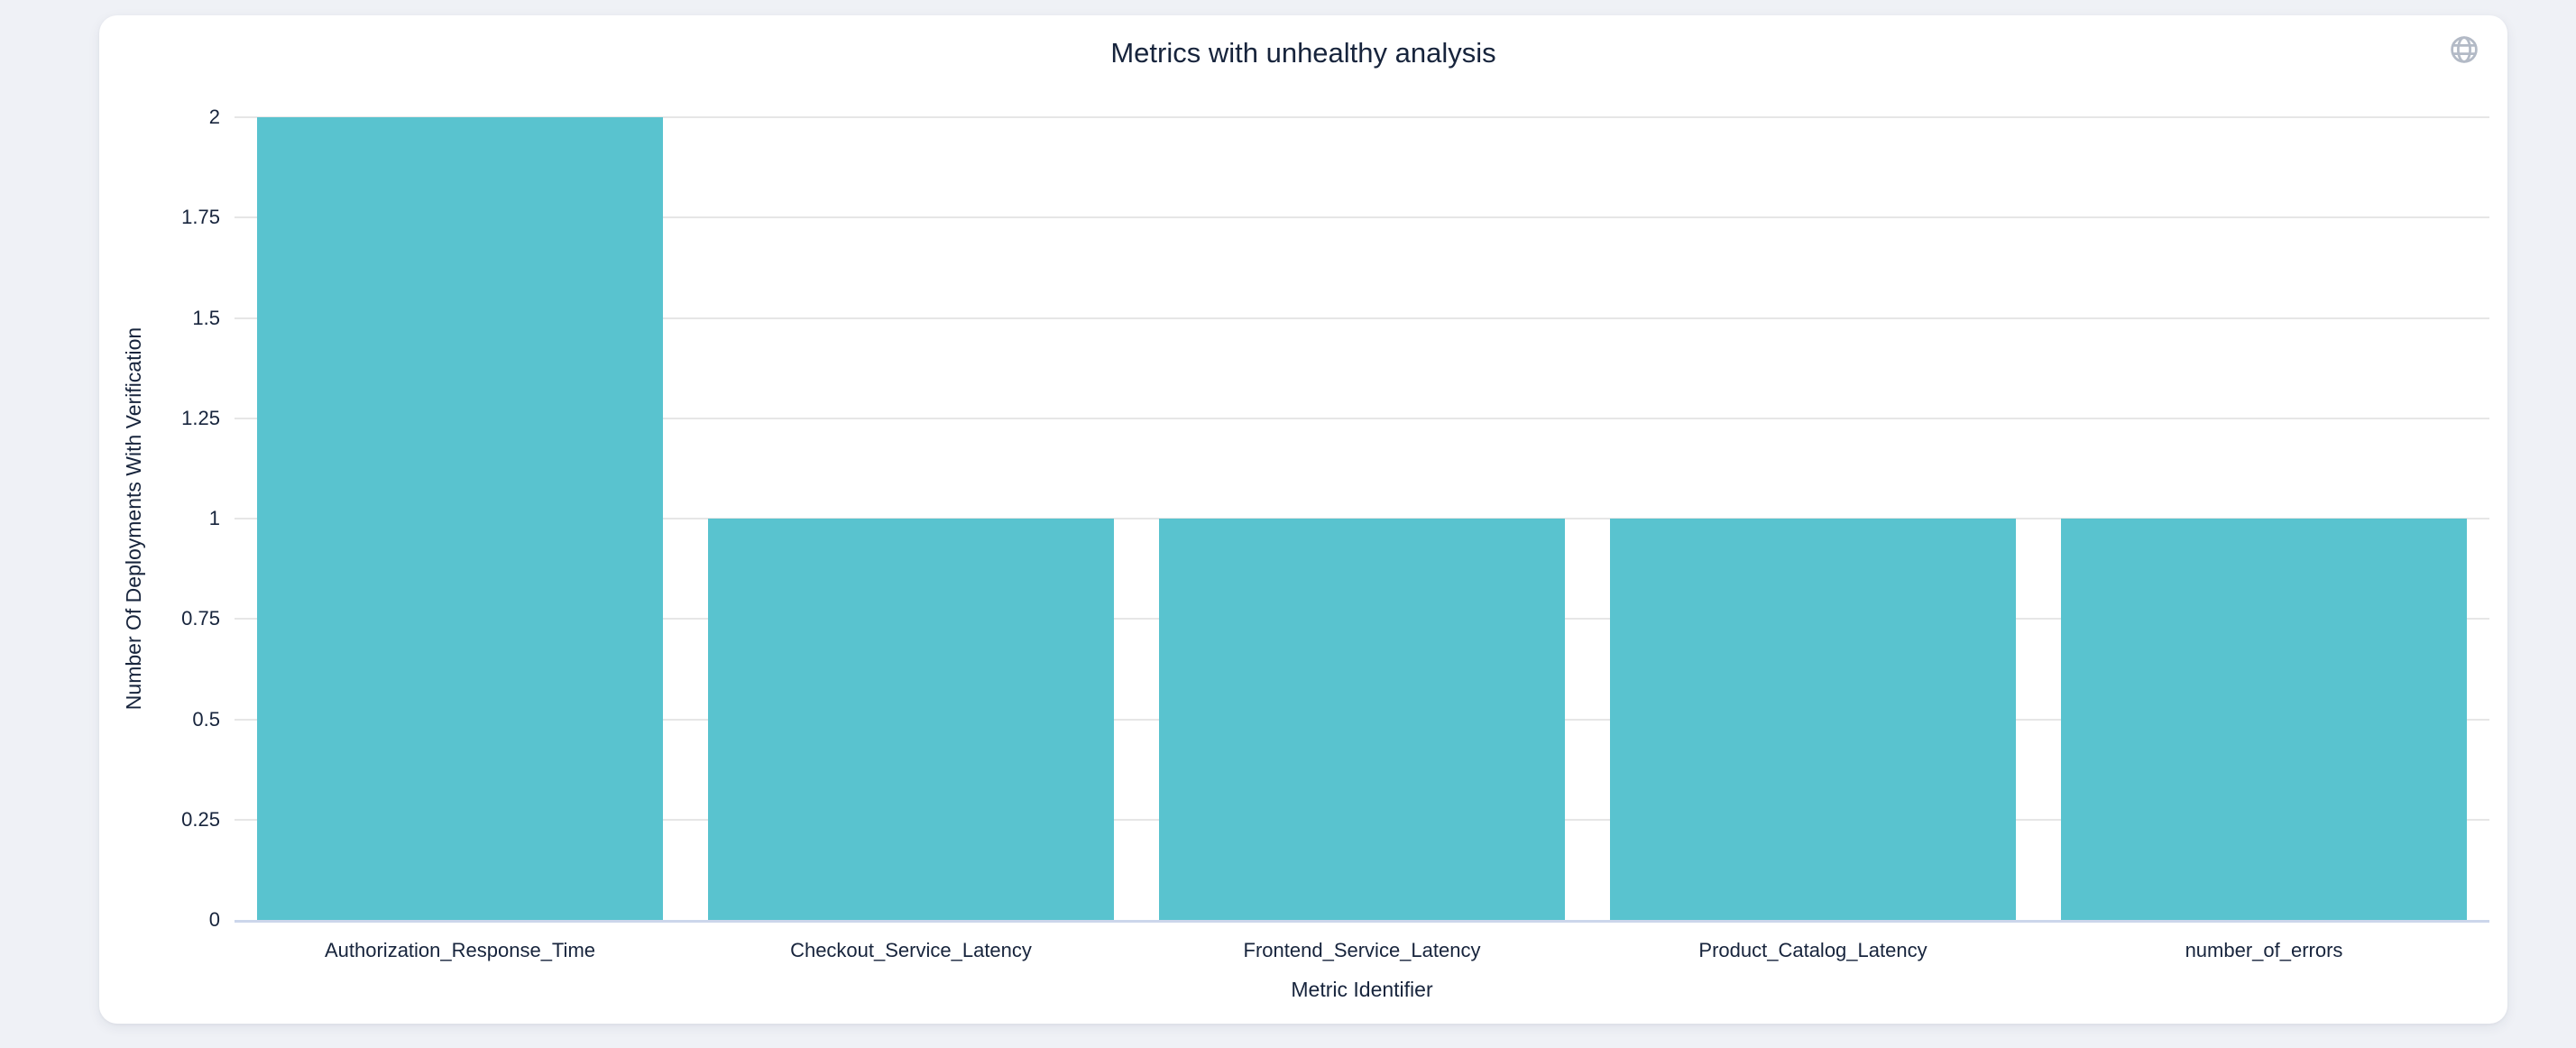  What do you see at coordinates (206, 719) in the screenshot?
I see `y-tick-label: 0.5` at bounding box center [206, 719].